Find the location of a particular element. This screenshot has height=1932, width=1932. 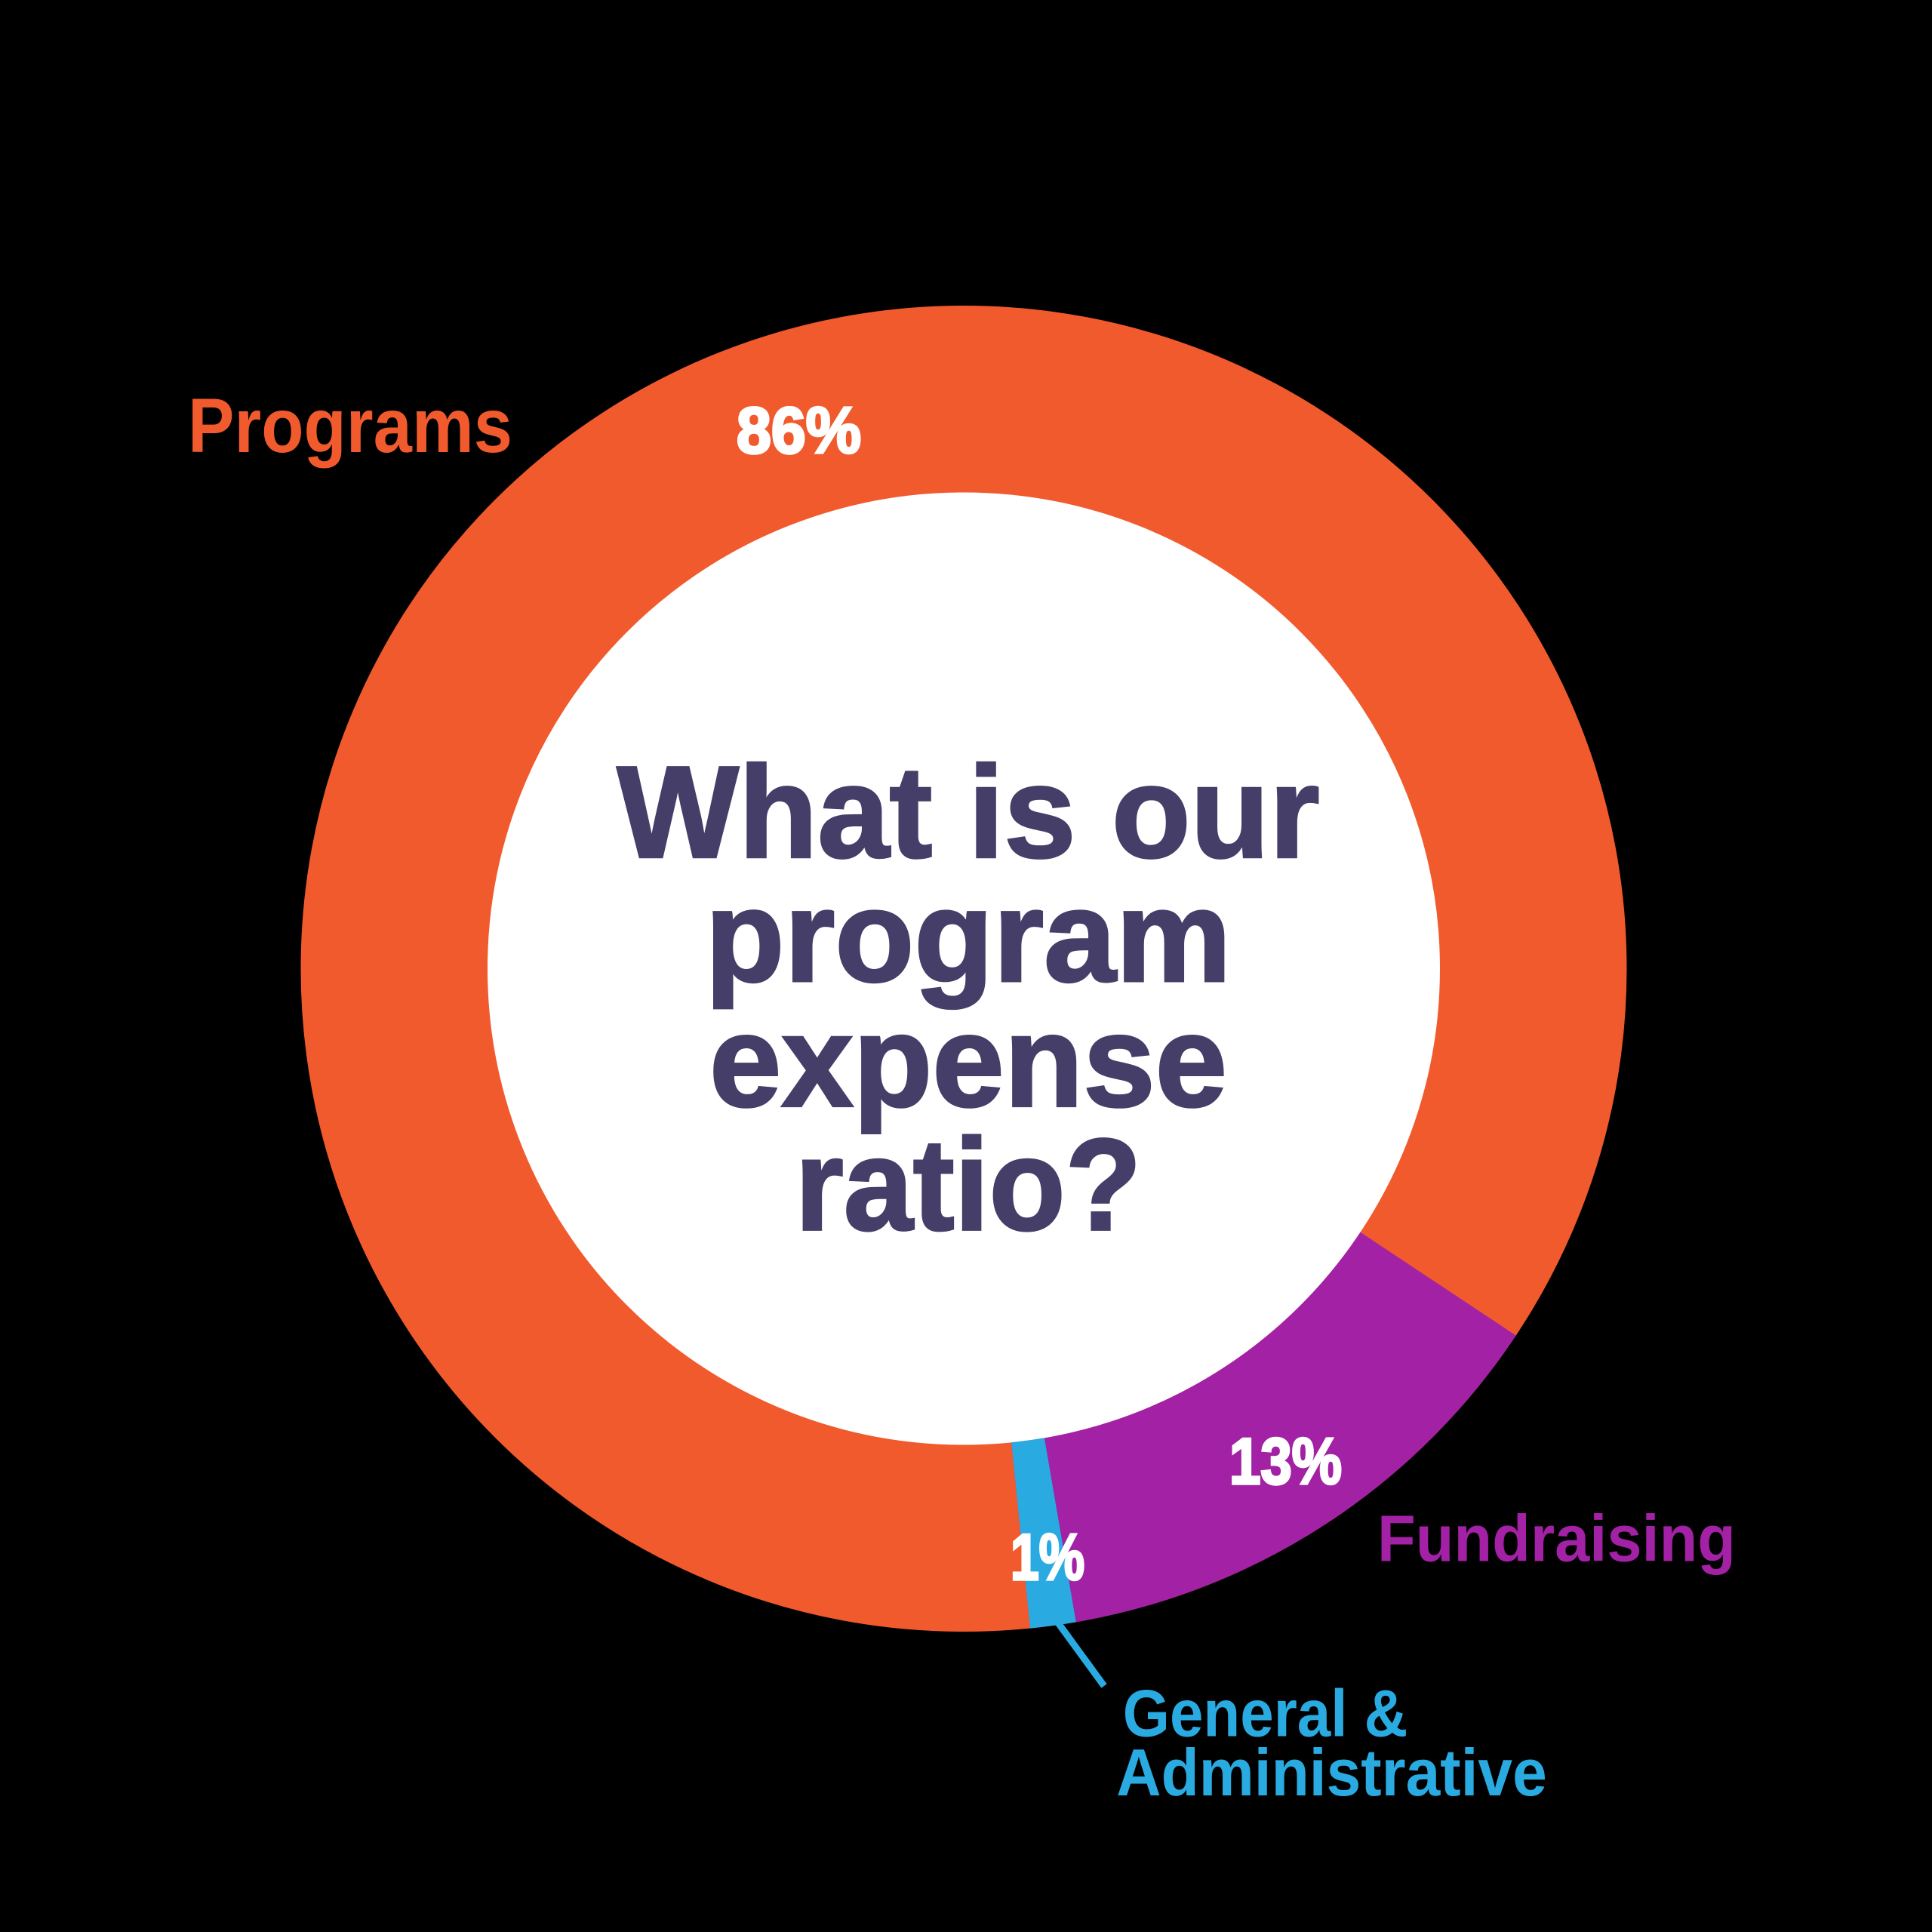

svg-text: 1% is located at coordinates (1047, 1557).